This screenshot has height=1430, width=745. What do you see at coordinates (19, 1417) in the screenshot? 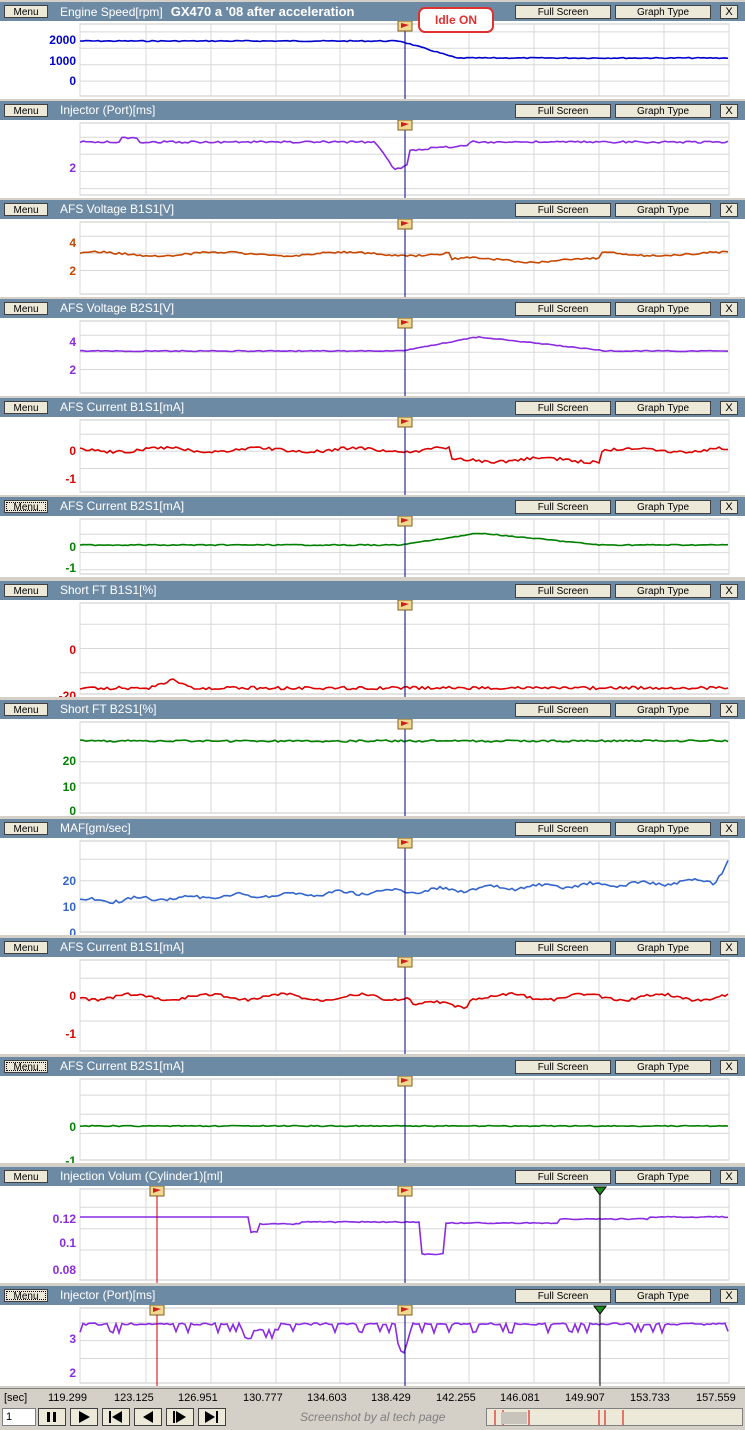
I see `speed-spinner: 1` at bounding box center [19, 1417].